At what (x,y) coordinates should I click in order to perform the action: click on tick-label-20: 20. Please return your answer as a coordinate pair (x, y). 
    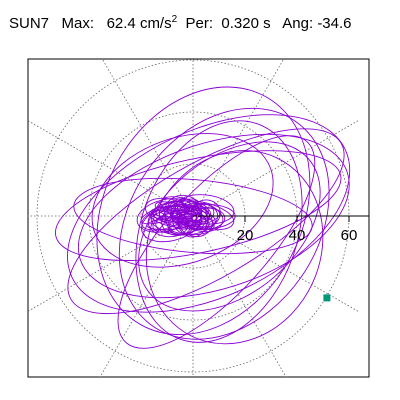
    Looking at the image, I should click on (245, 235).